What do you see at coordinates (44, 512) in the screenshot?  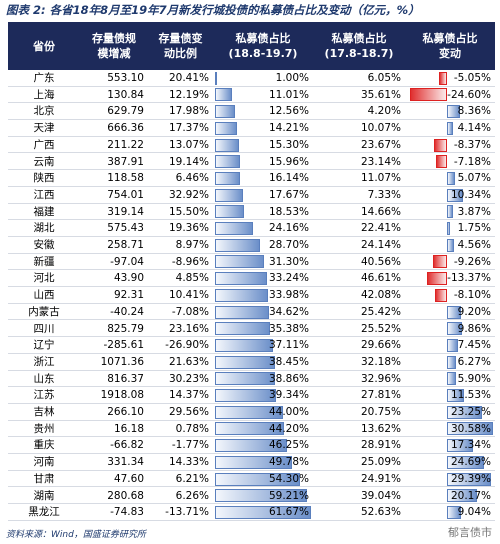 I see `table-cell: 黑龙江` at bounding box center [44, 512].